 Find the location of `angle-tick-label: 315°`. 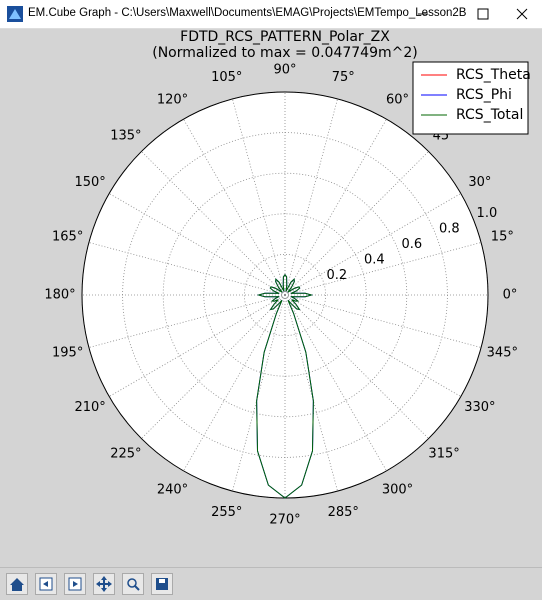

angle-tick-label: 315° is located at coordinates (443, 454).